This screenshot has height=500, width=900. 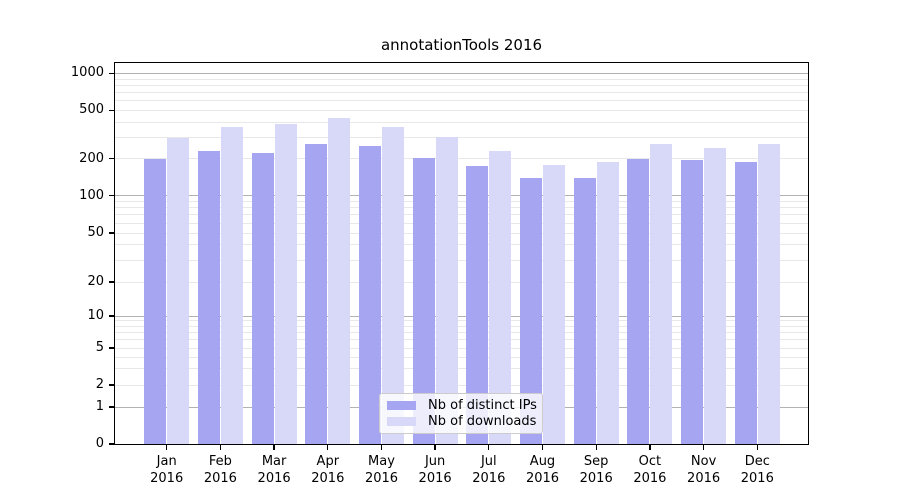 I want to click on y-tick-label: 20, so click(x=95, y=281).